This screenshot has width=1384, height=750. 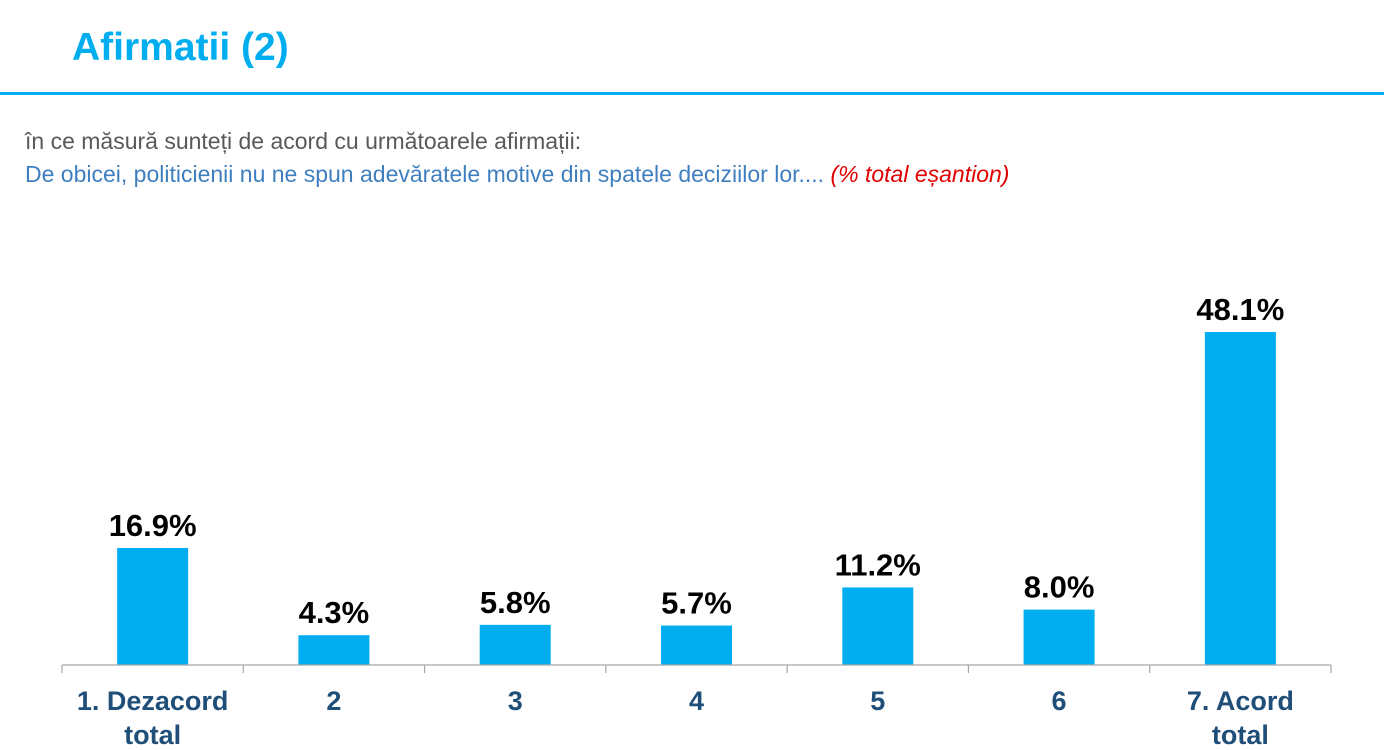 What do you see at coordinates (1240, 735) in the screenshot?
I see `category-label-7-line-2: total` at bounding box center [1240, 735].